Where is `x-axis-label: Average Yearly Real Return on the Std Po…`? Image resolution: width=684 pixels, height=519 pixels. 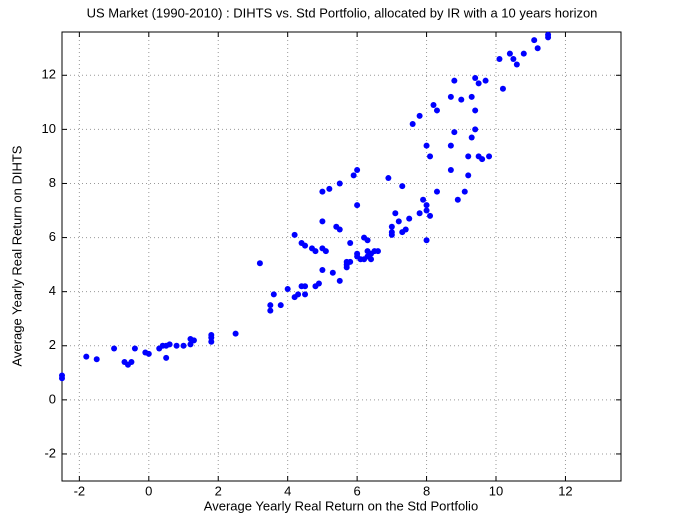 x-axis-label: Average Yearly Real Return on the Std Po… is located at coordinates (341, 505).